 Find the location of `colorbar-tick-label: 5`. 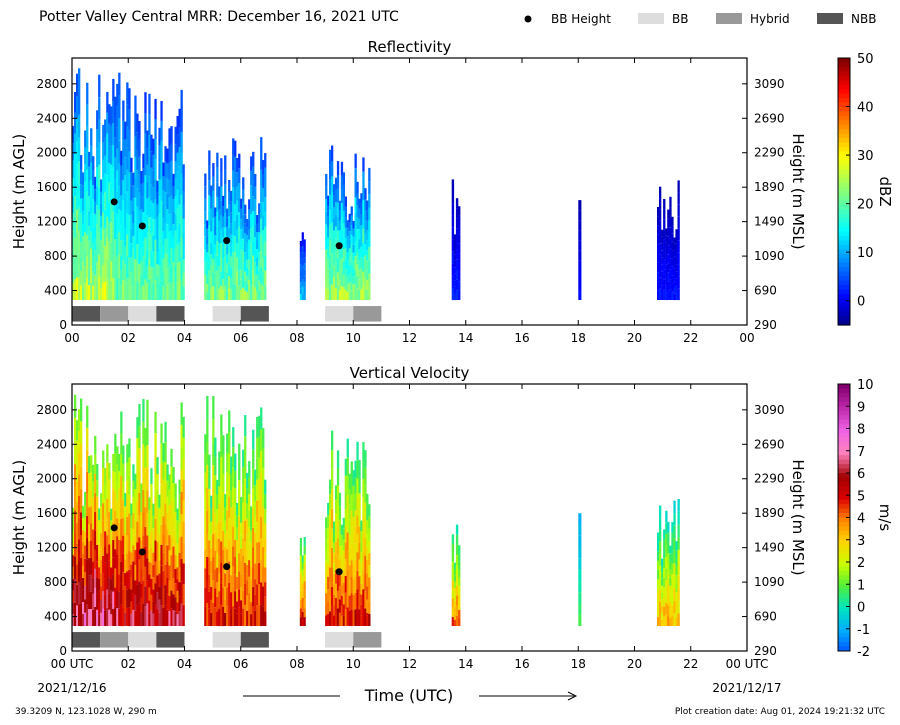

colorbar-tick-label: 5 is located at coordinates (861, 496).